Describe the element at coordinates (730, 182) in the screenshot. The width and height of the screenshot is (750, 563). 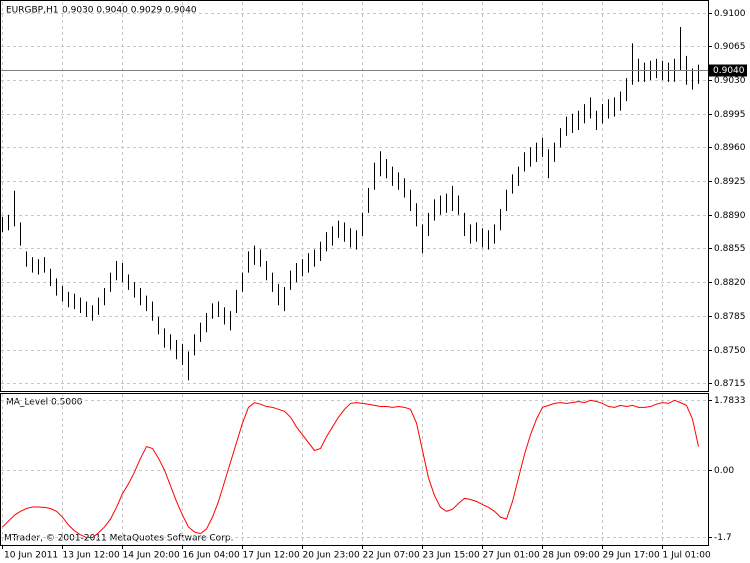
I see `y-tick-label: 0.8925` at that location.